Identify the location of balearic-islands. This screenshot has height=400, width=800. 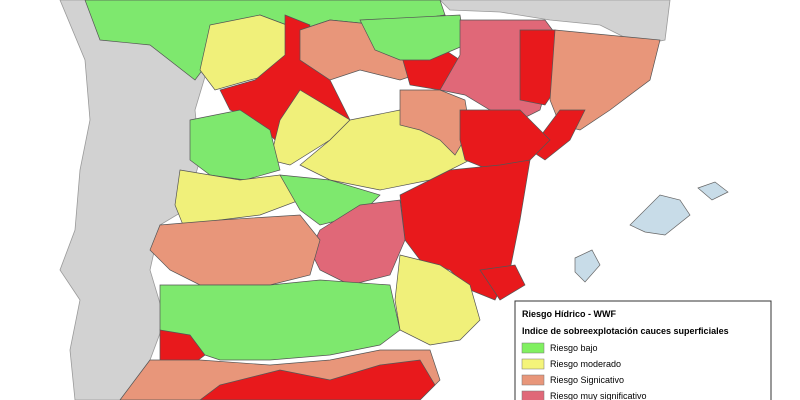
(651, 232).